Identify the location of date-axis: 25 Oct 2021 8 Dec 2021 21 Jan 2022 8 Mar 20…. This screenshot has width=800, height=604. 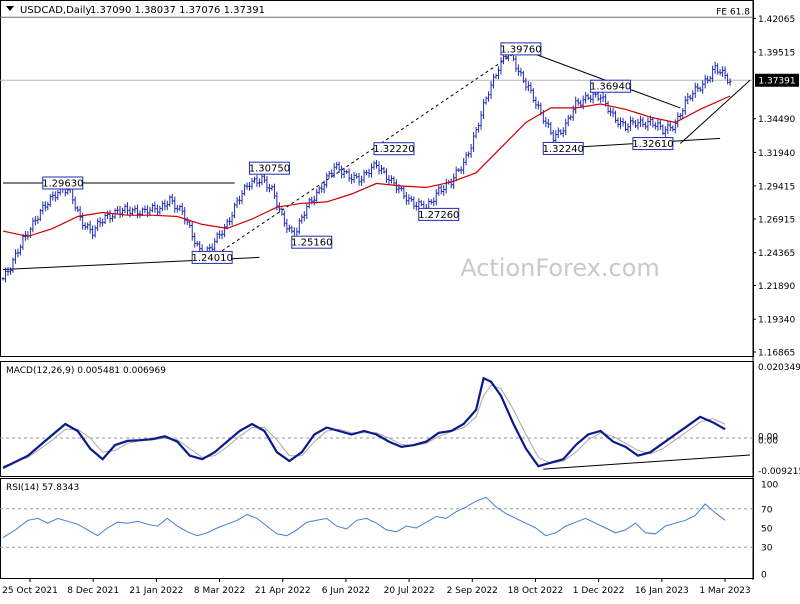
(376, 587).